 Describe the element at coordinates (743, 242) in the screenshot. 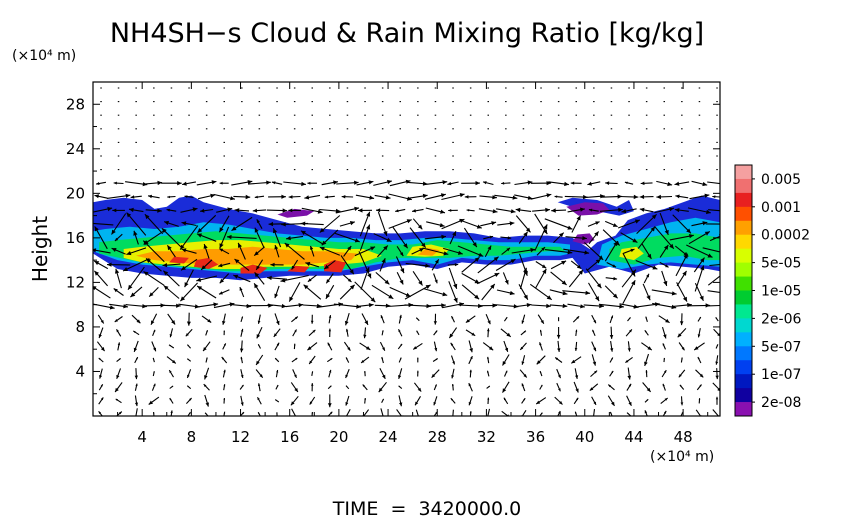

I see `colorbar-swatch` at that location.